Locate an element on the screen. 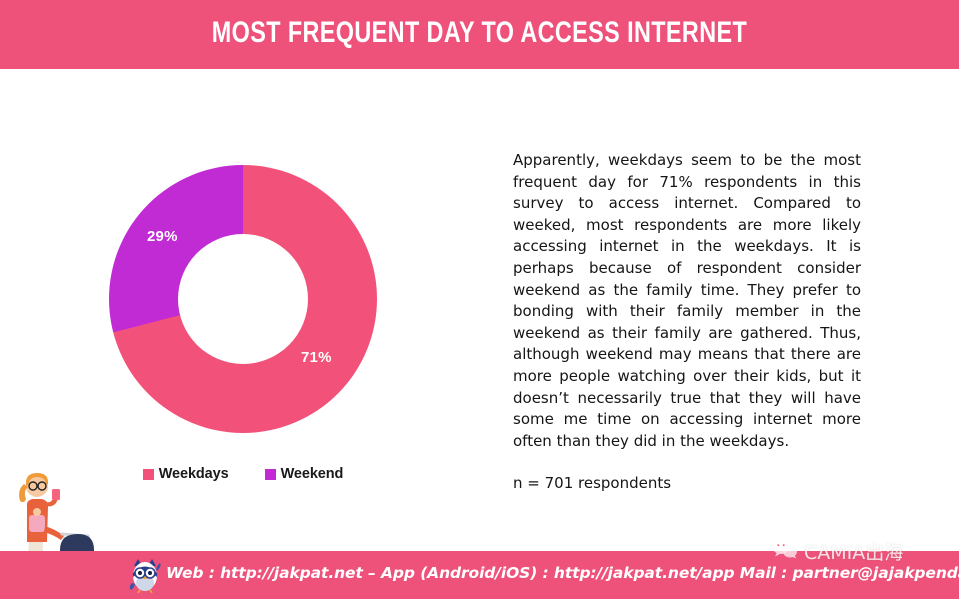 This screenshot has height=604, width=959. page-title: MOST FREQUENT DAY TO ACCESS INTERNET is located at coordinates (479, 32).